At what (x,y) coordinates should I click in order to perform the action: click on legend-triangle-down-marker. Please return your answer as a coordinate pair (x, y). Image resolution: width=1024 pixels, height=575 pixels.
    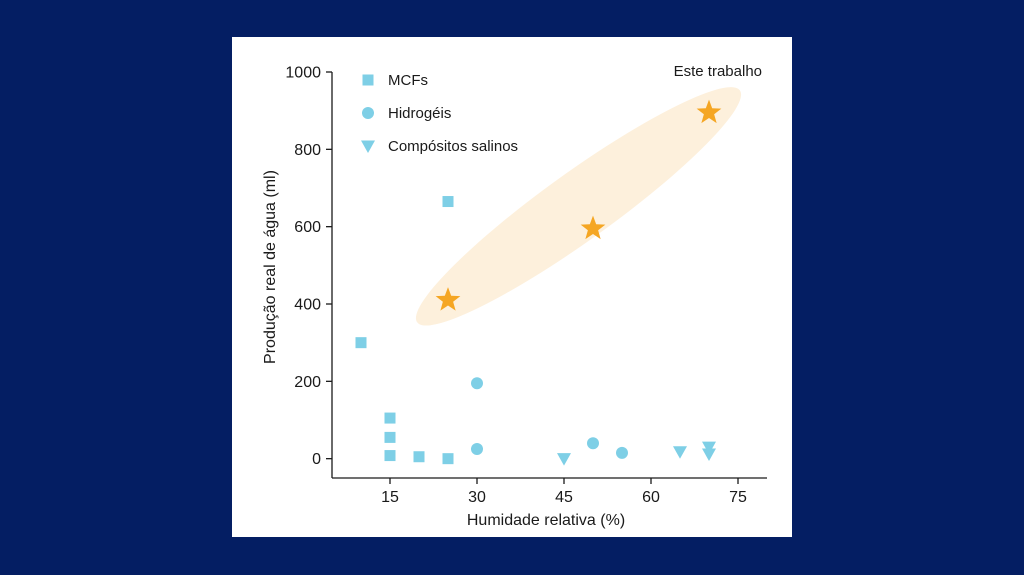
    Looking at the image, I should click on (368, 146).